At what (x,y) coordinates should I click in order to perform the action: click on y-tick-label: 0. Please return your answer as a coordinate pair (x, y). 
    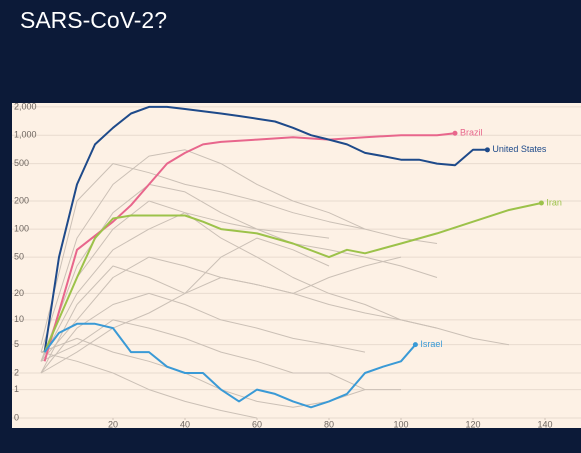
    Looking at the image, I should click on (16, 417).